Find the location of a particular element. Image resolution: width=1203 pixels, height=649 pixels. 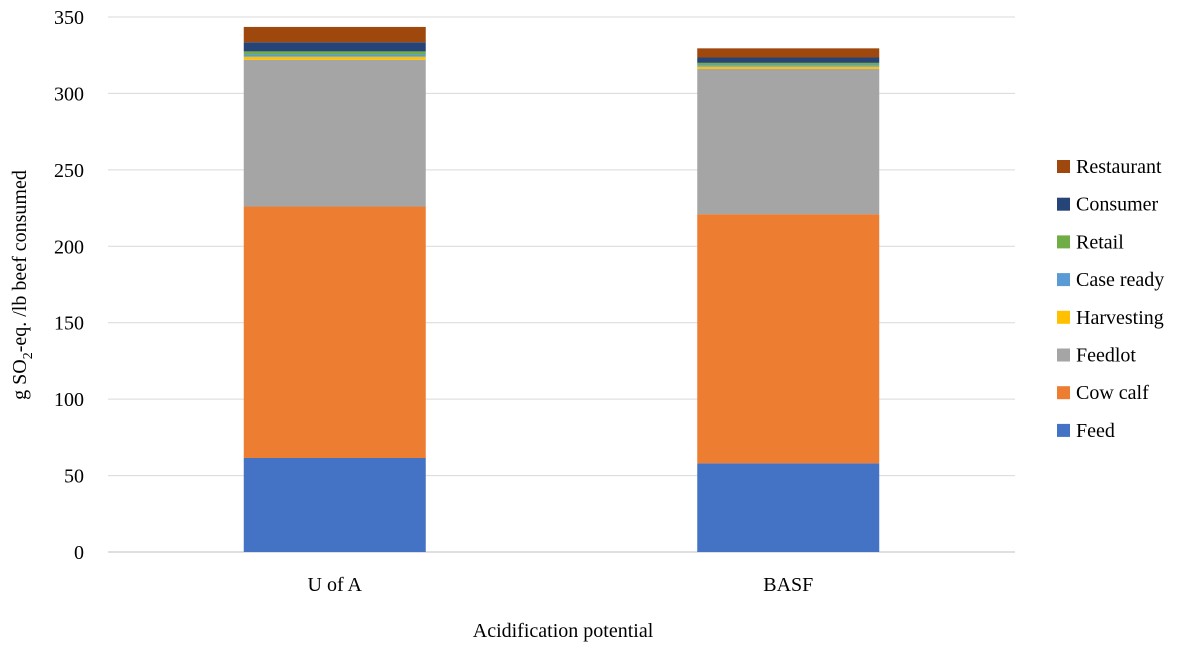

x-tick-label: BASF is located at coordinates (788, 585).